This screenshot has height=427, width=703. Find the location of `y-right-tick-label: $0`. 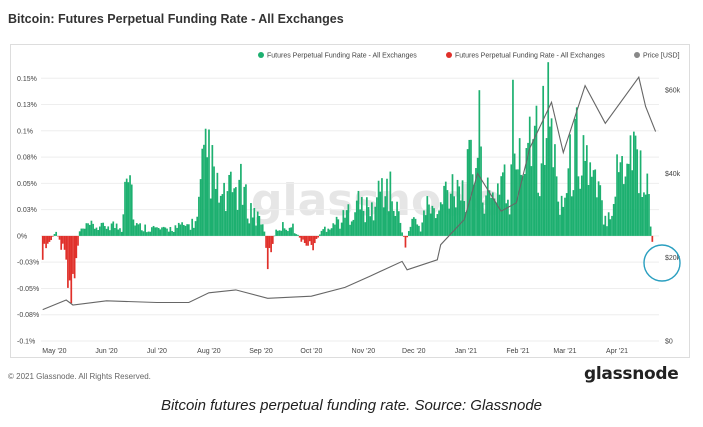

y-right-tick-label: $0 is located at coordinates (669, 342).